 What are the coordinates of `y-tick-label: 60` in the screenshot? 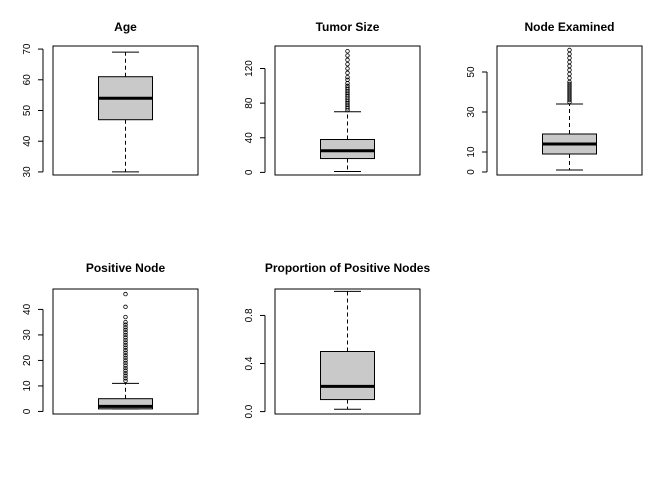 It's located at (27, 80).